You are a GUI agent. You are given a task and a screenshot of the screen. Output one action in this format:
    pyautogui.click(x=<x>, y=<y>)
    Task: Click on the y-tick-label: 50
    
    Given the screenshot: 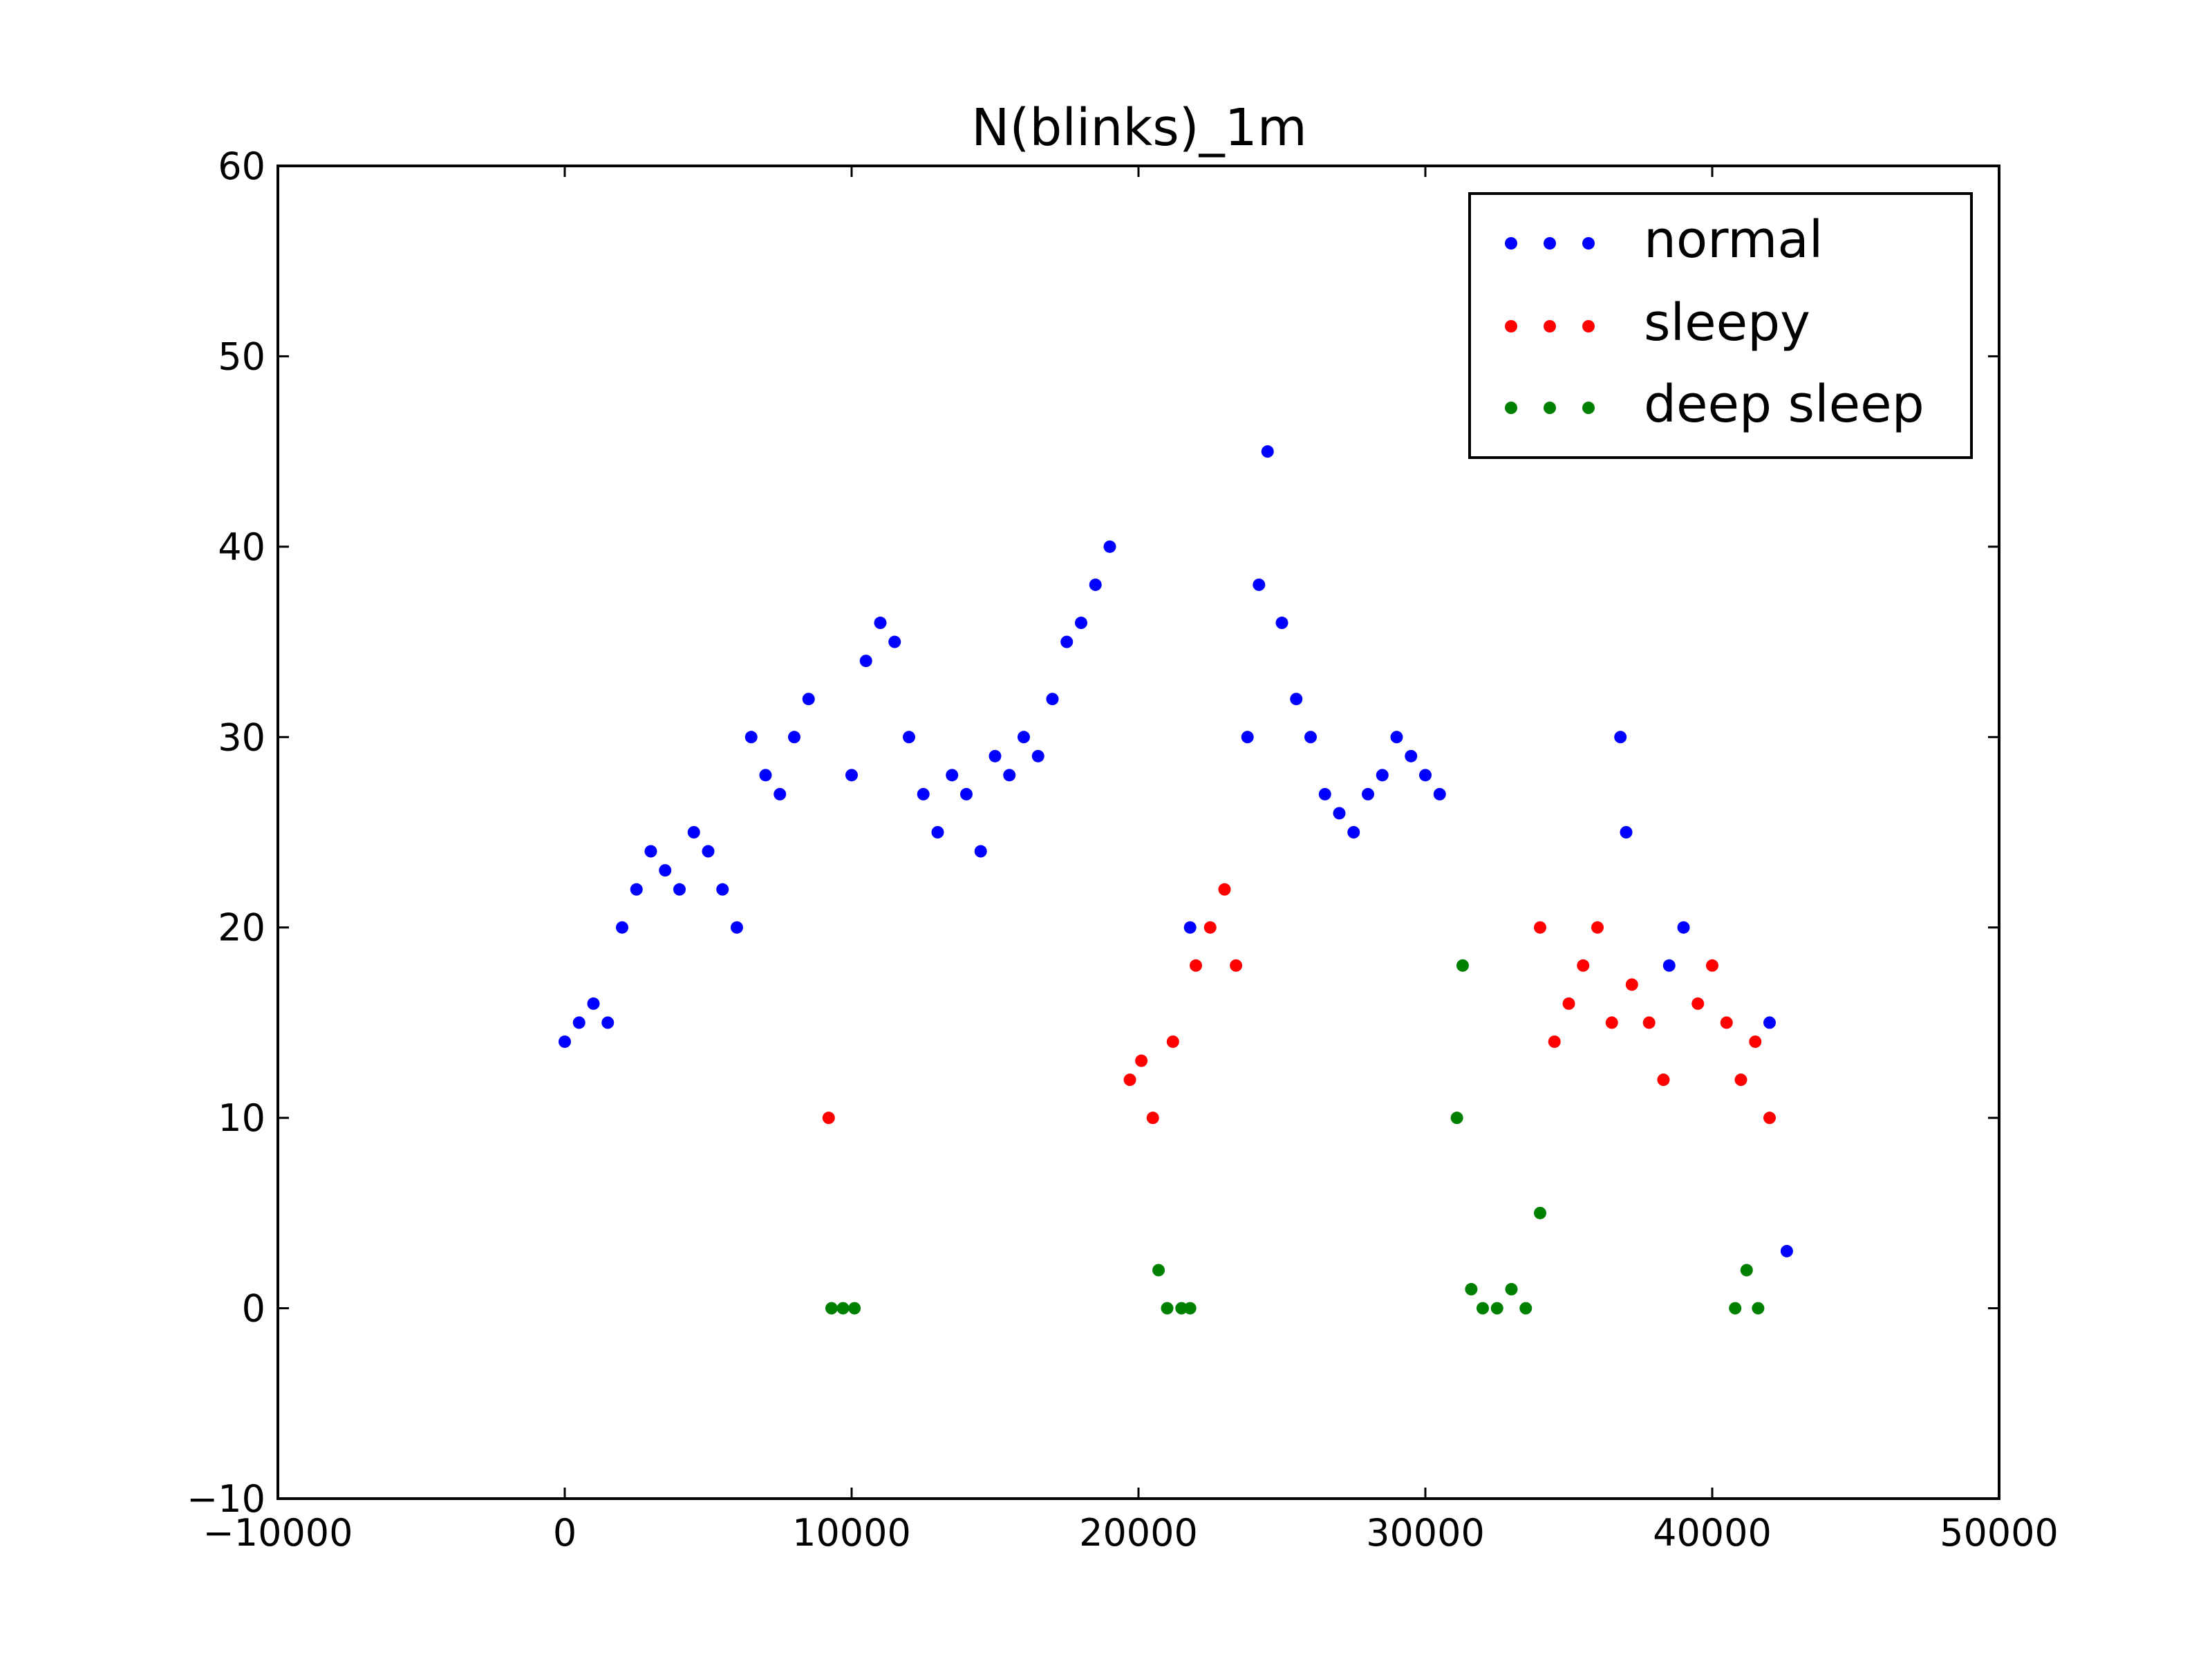 What is the action you would take?
    pyautogui.click(x=242, y=357)
    